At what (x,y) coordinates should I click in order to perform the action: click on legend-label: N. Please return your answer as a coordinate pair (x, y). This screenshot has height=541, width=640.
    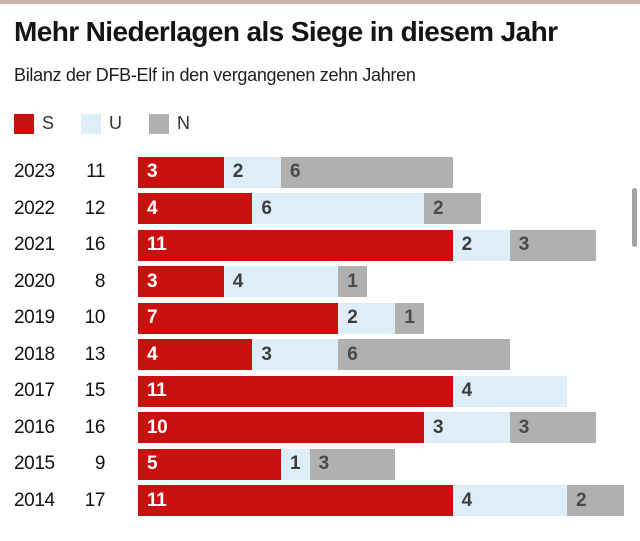
    Looking at the image, I should click on (184, 123).